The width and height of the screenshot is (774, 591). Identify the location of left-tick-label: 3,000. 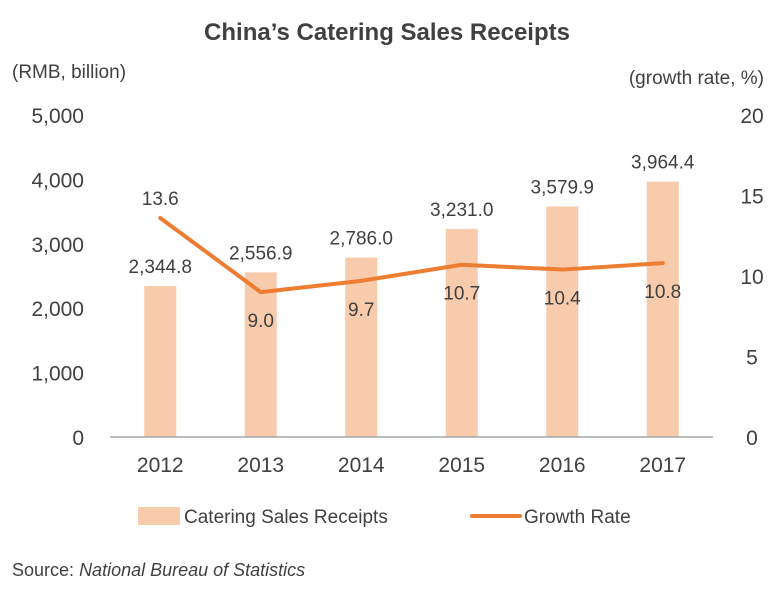
(57, 245).